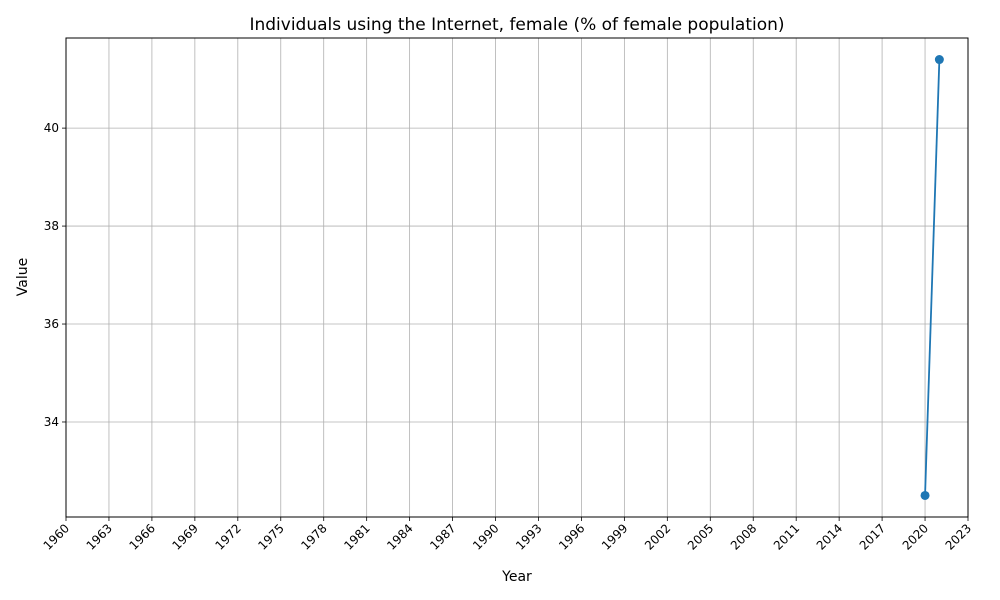 This screenshot has width=1000, height=600. I want to click on x-tick-label: 2020, so click(915, 536).